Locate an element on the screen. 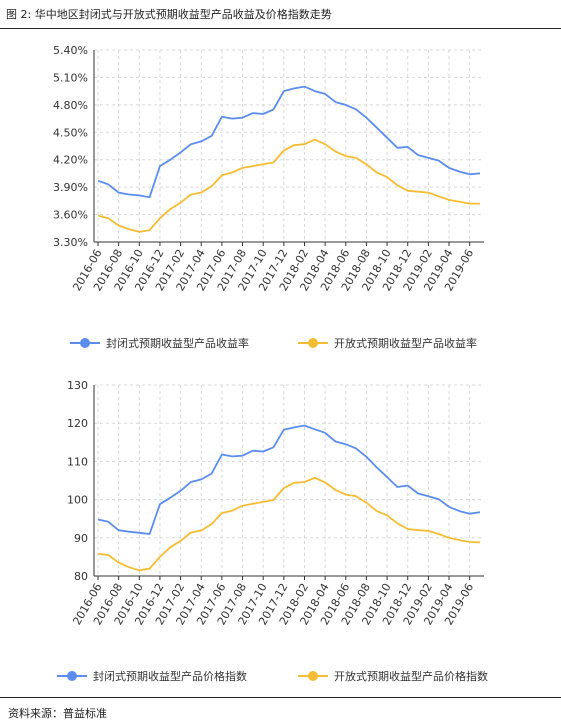 This screenshot has height=727, width=561. y-tick-label: 120 is located at coordinates (77, 423).